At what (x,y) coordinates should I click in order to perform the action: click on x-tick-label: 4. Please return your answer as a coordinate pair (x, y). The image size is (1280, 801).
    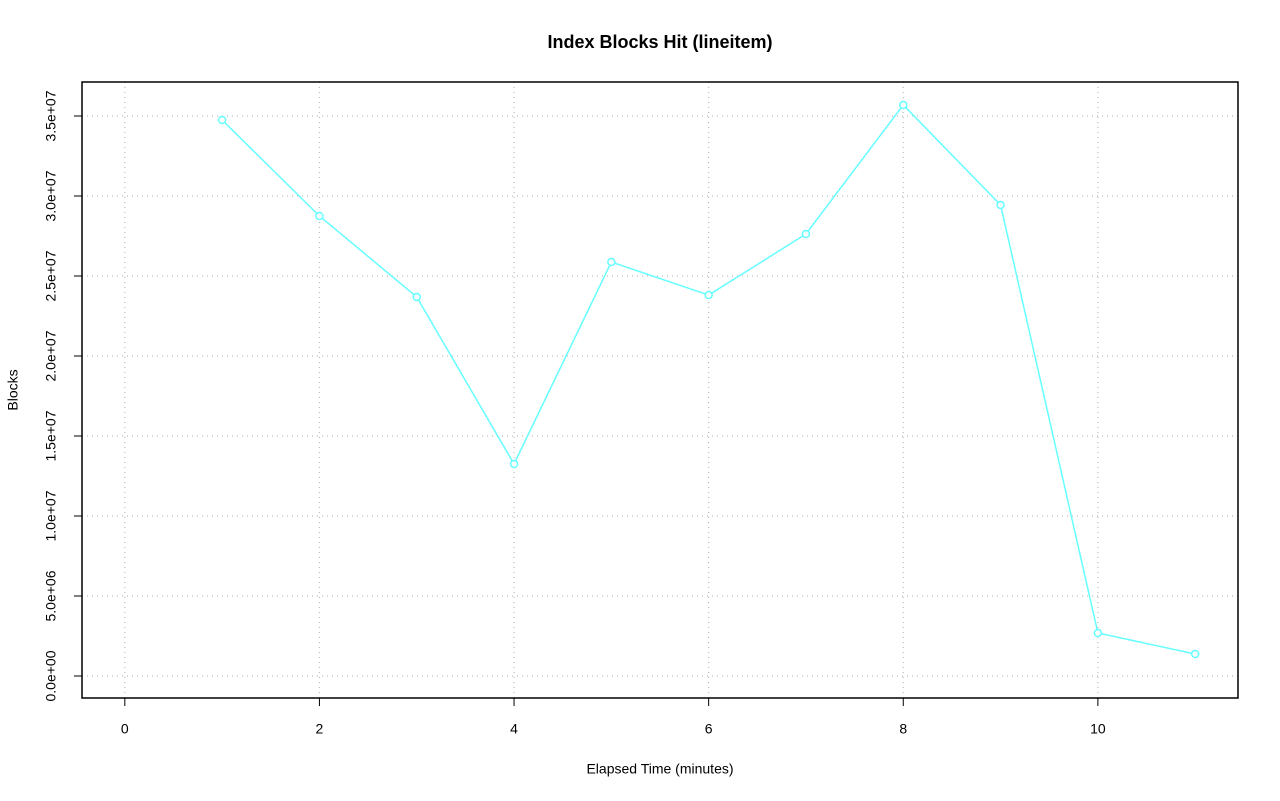
    Looking at the image, I should click on (514, 729).